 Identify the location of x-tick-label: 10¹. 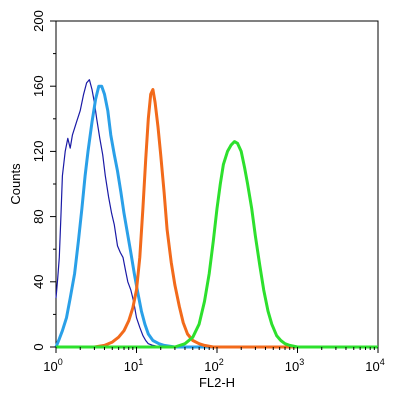
(133, 365).